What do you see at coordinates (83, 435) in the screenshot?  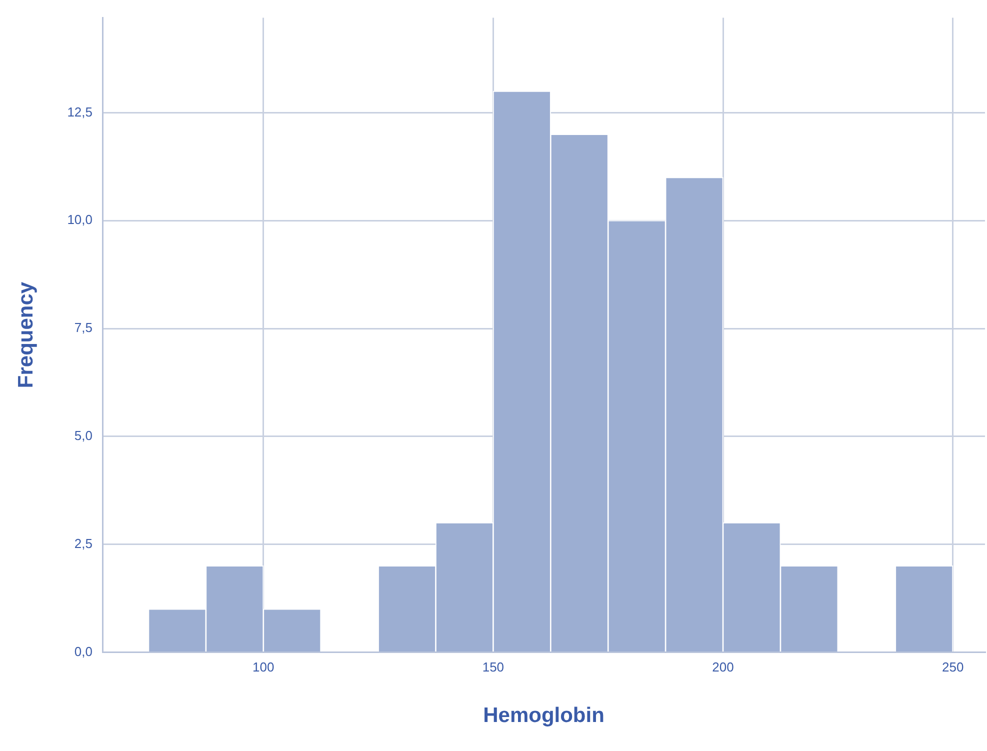 I see `y-tick-label: 5,0` at bounding box center [83, 435].